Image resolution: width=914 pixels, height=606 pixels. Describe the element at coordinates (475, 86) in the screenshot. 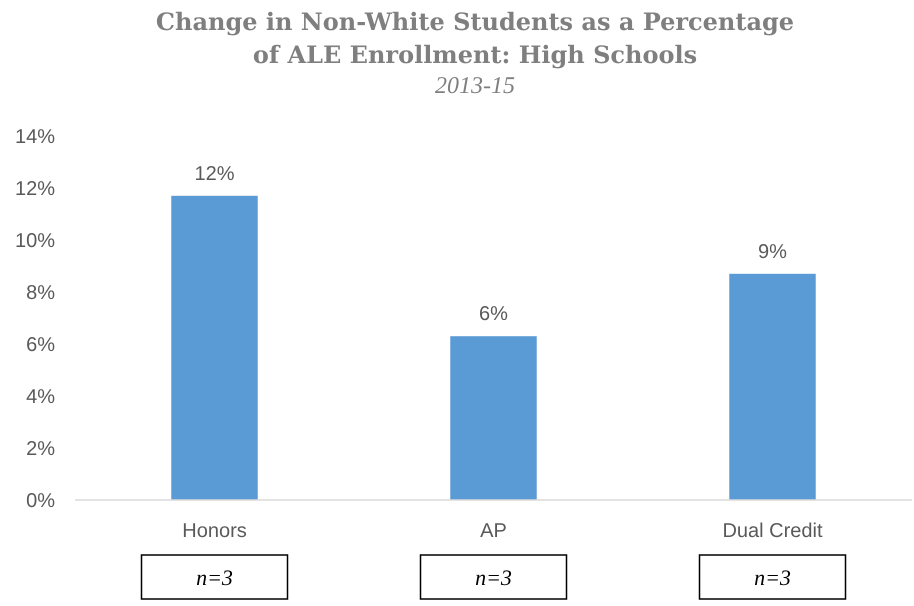

I see `chart-subtitle: 2013-15` at that location.